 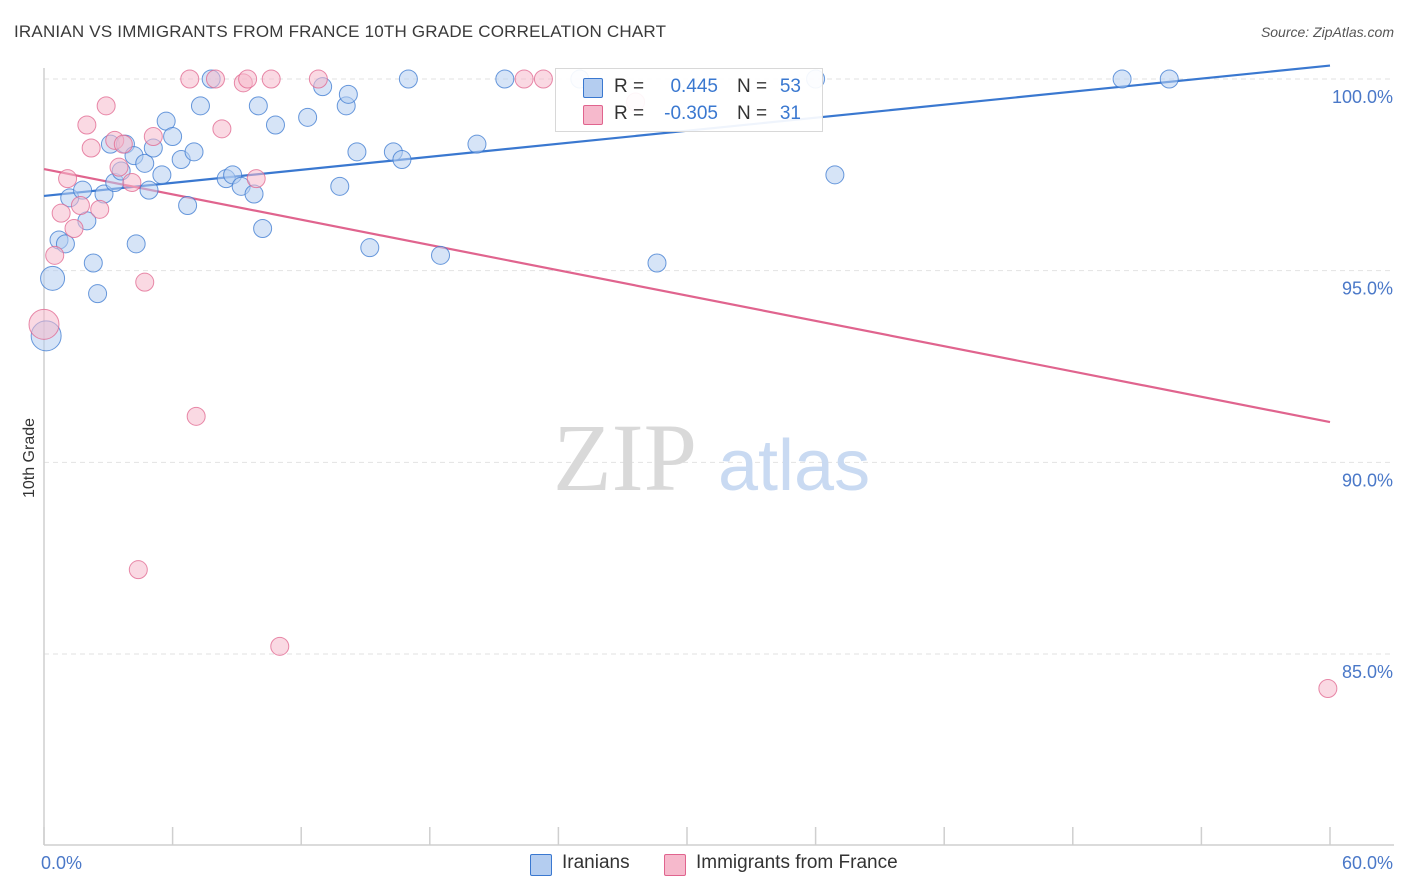 What do you see at coordinates (593, 115) in the screenshot?
I see `legend-swatch-pink` at bounding box center [593, 115].